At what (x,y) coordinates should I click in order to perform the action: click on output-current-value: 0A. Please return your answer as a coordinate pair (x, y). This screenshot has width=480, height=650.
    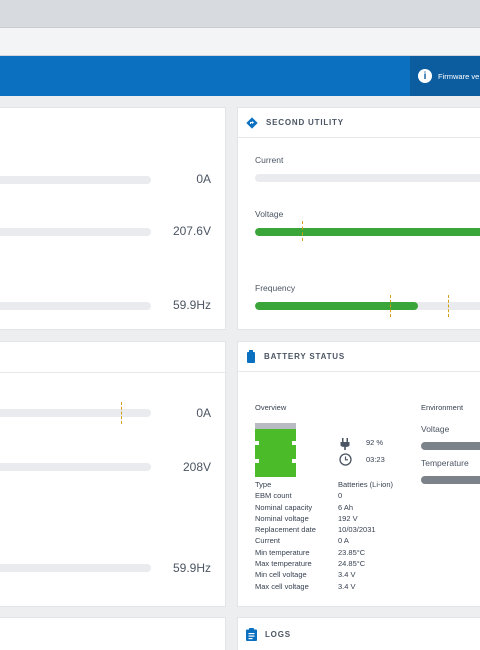
    Looking at the image, I should click on (203, 413).